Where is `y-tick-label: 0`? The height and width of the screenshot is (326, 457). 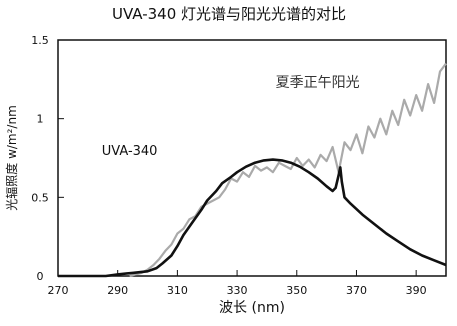 y-tick-label: 0 is located at coordinates (40, 276).